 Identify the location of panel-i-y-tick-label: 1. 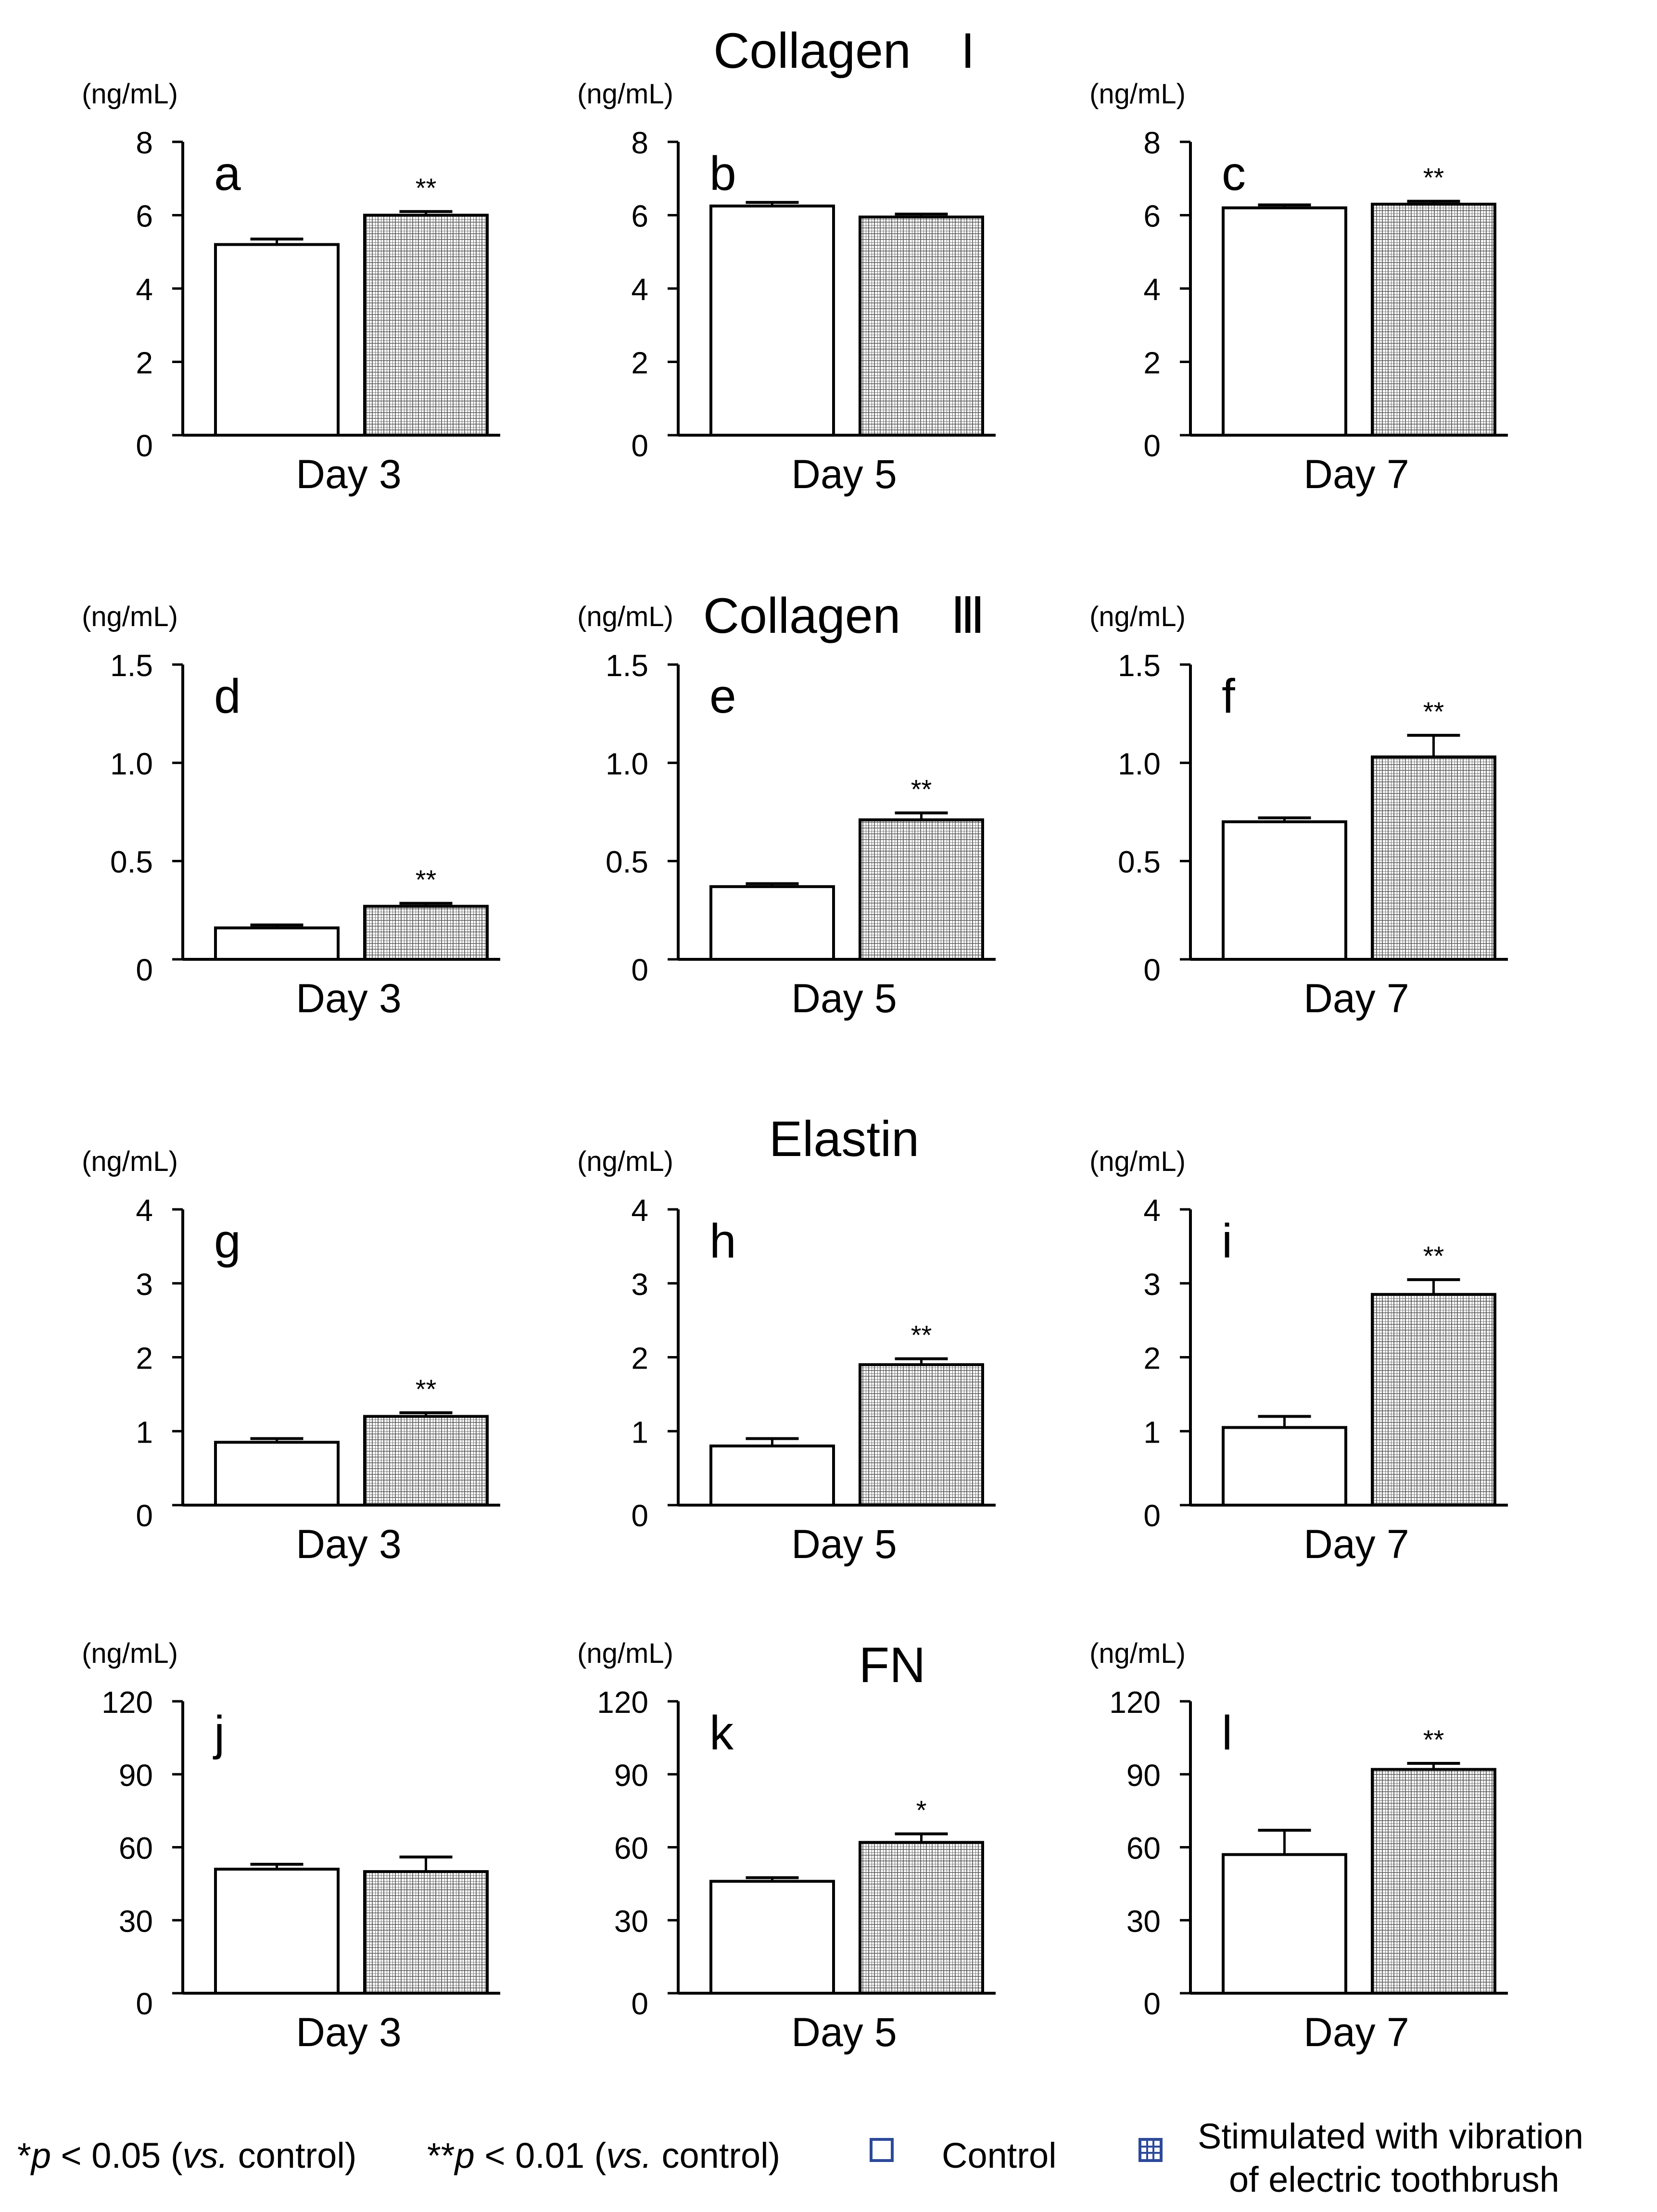
(1152, 1432).